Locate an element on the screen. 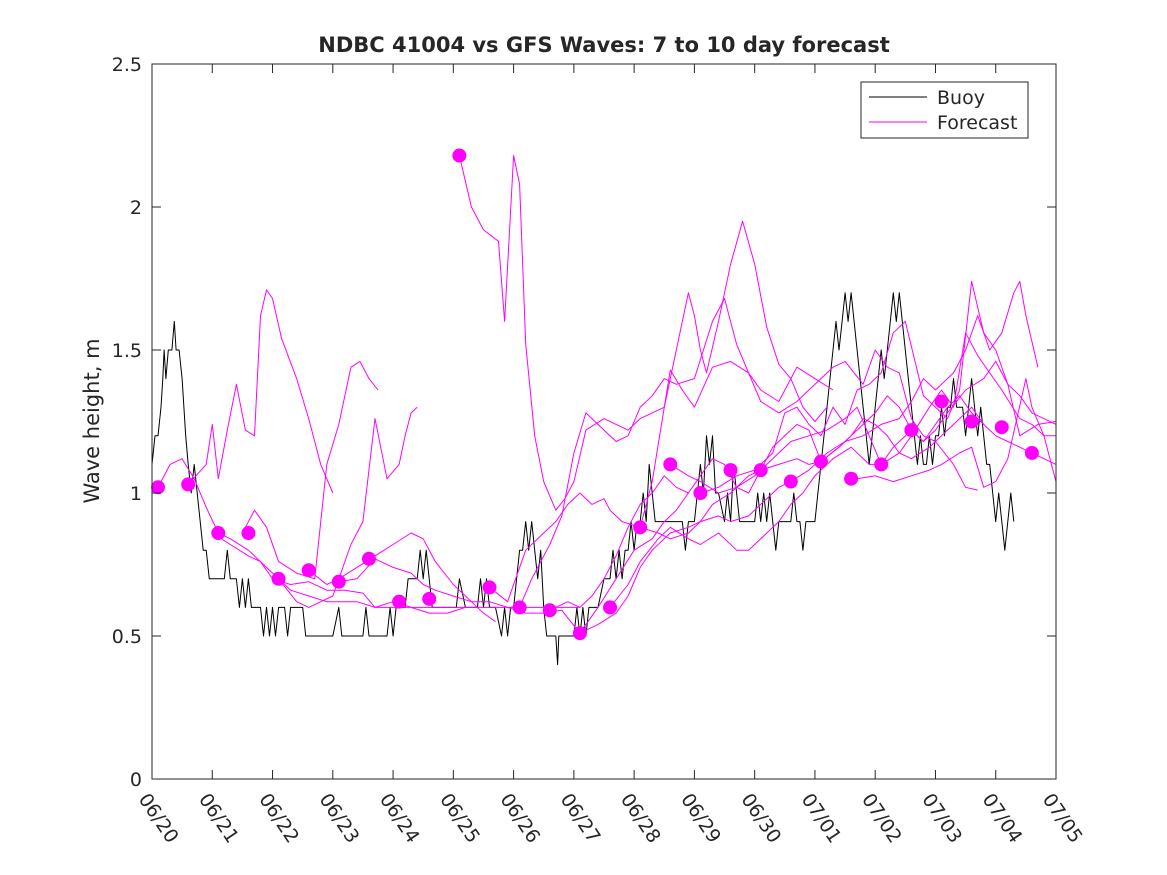 The image size is (1167, 875). legend-forecast-label: Forecast is located at coordinates (977, 123).